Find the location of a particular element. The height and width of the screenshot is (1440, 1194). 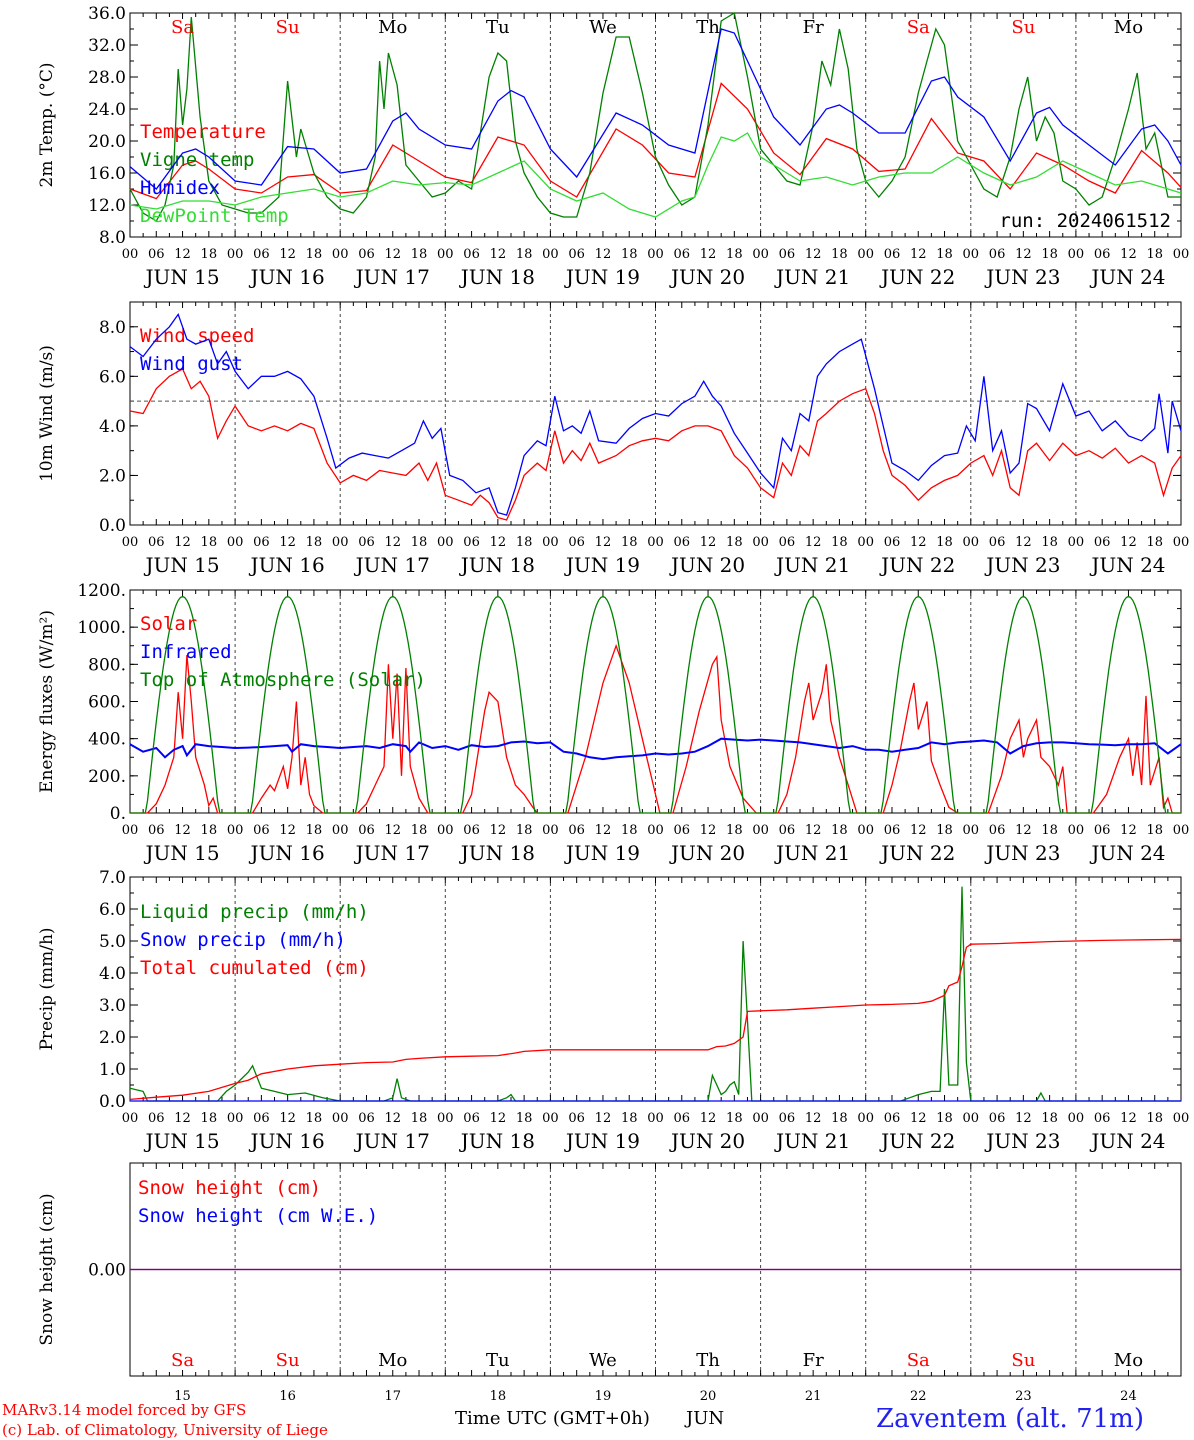

day-label: JUN 21 is located at coordinates (812, 853).